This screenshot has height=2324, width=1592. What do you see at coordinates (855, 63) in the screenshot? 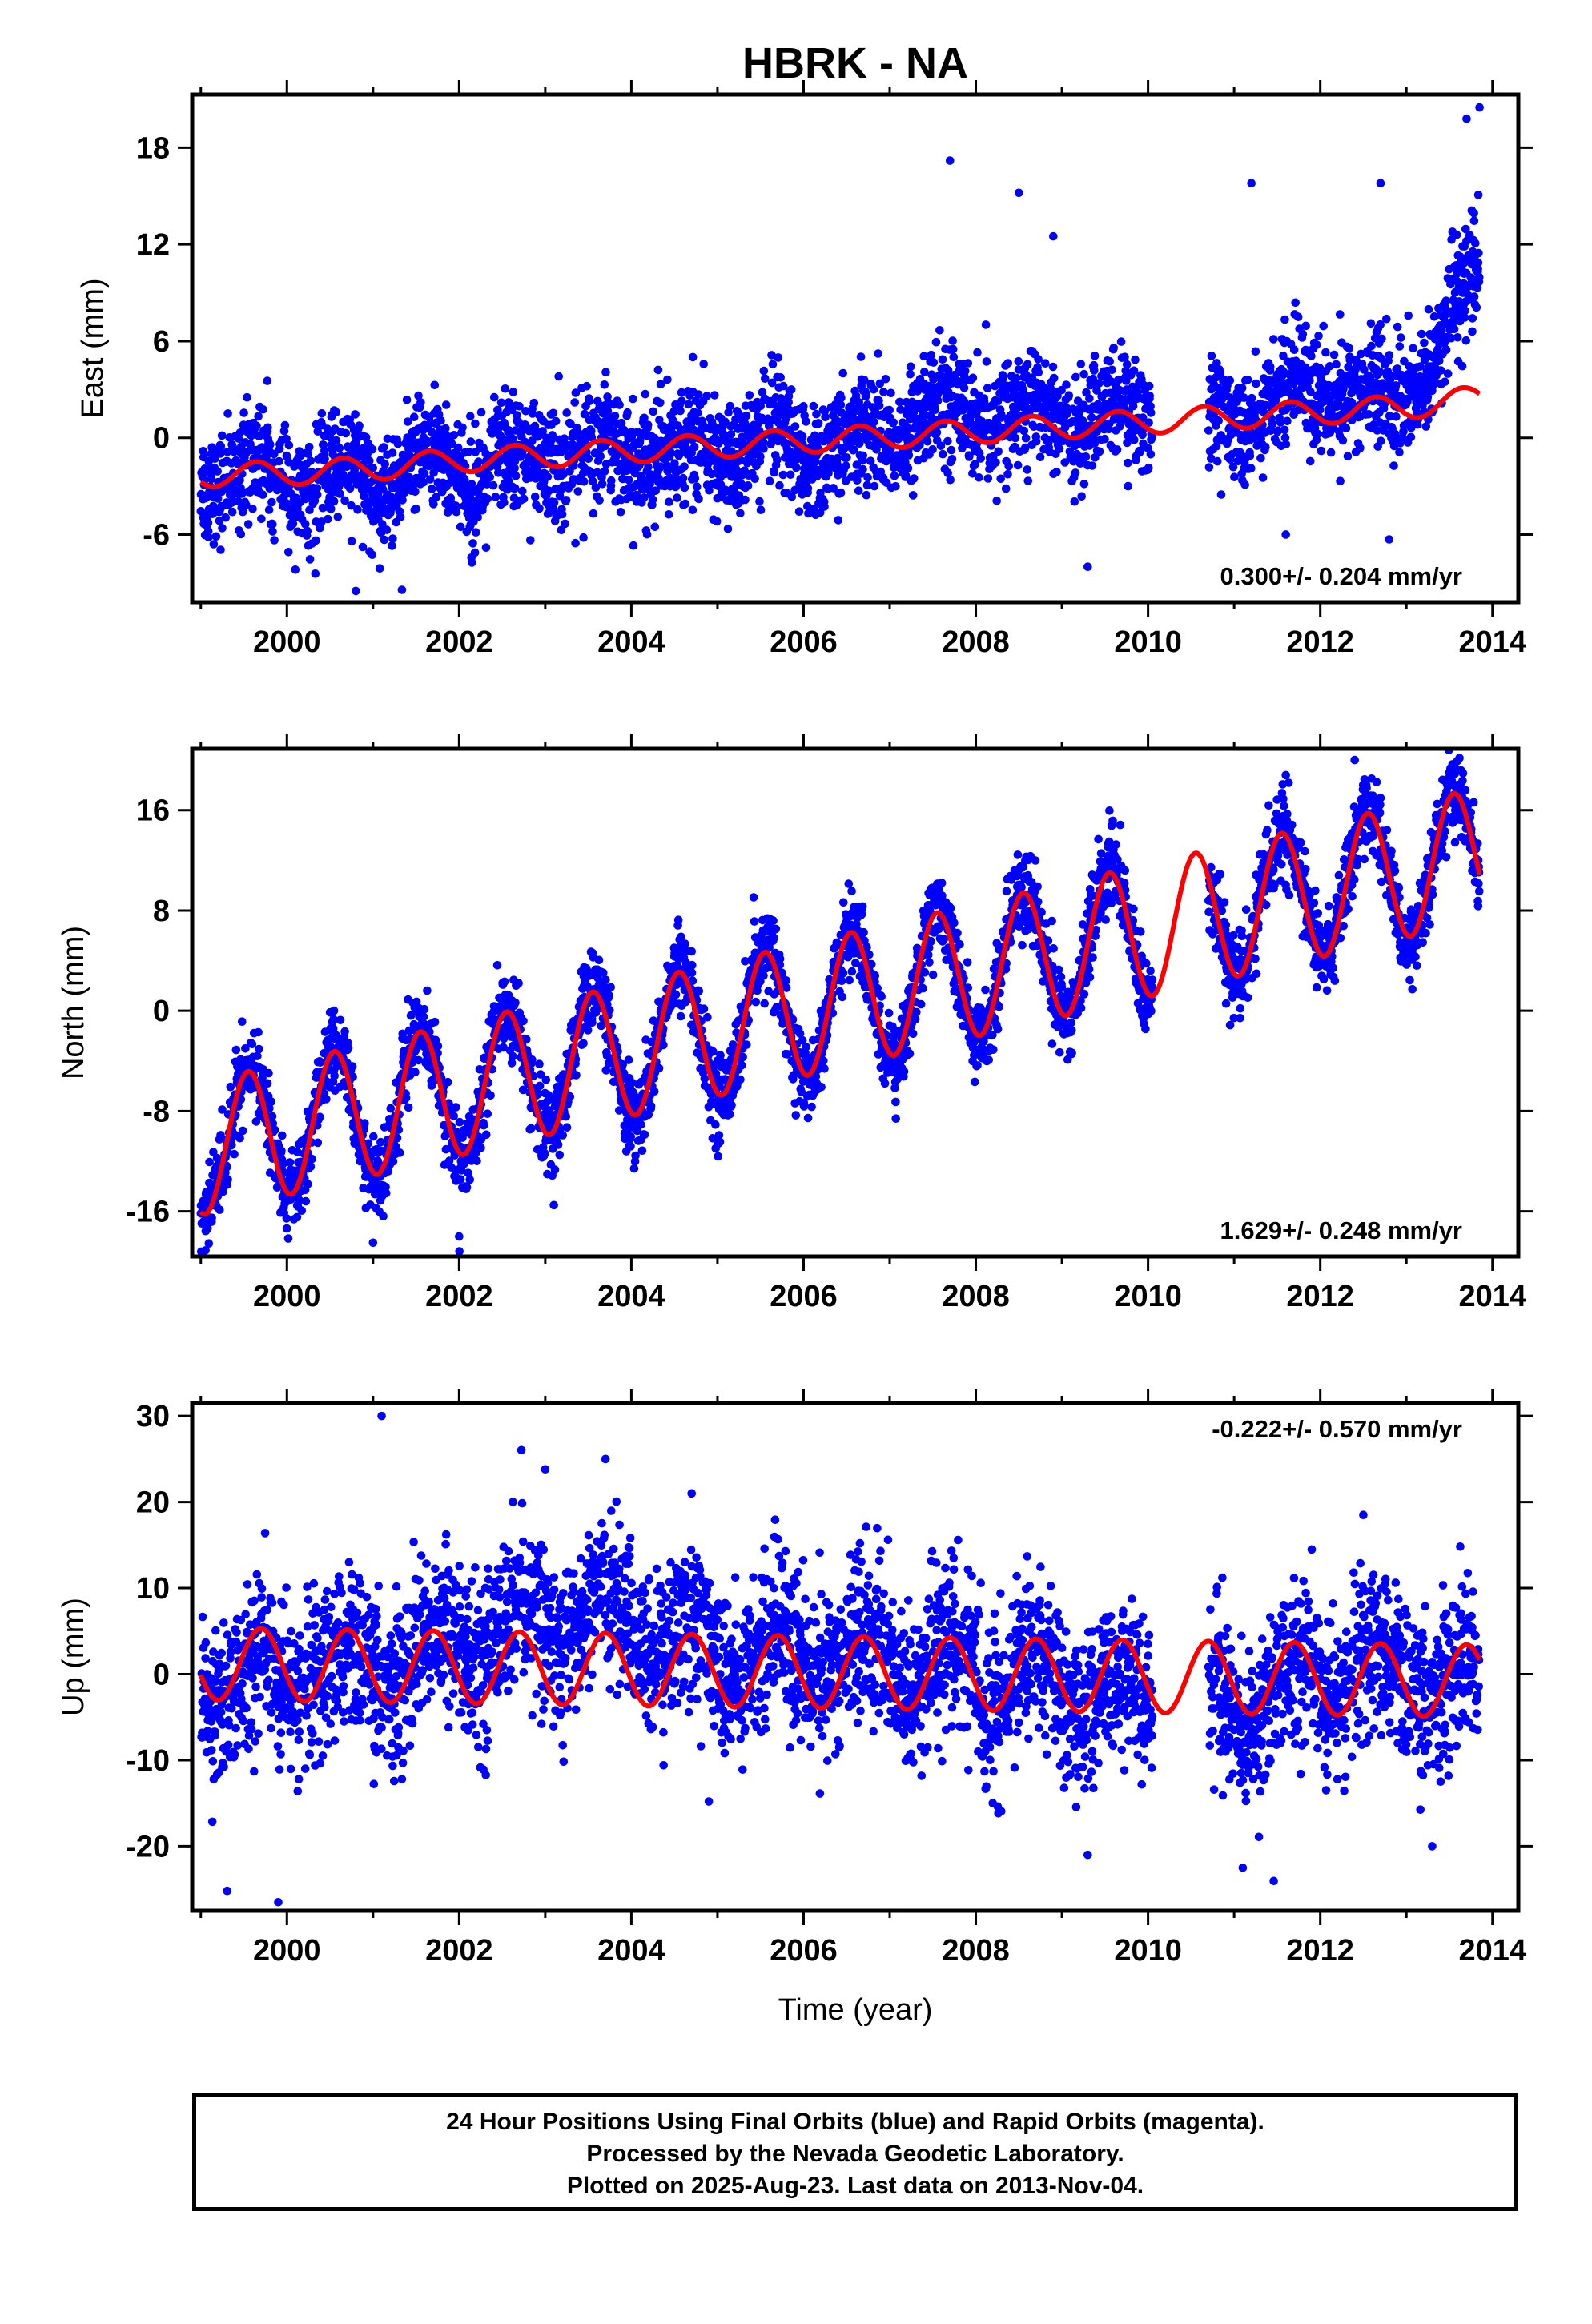
I see `figure-title: HBRK - NA` at bounding box center [855, 63].